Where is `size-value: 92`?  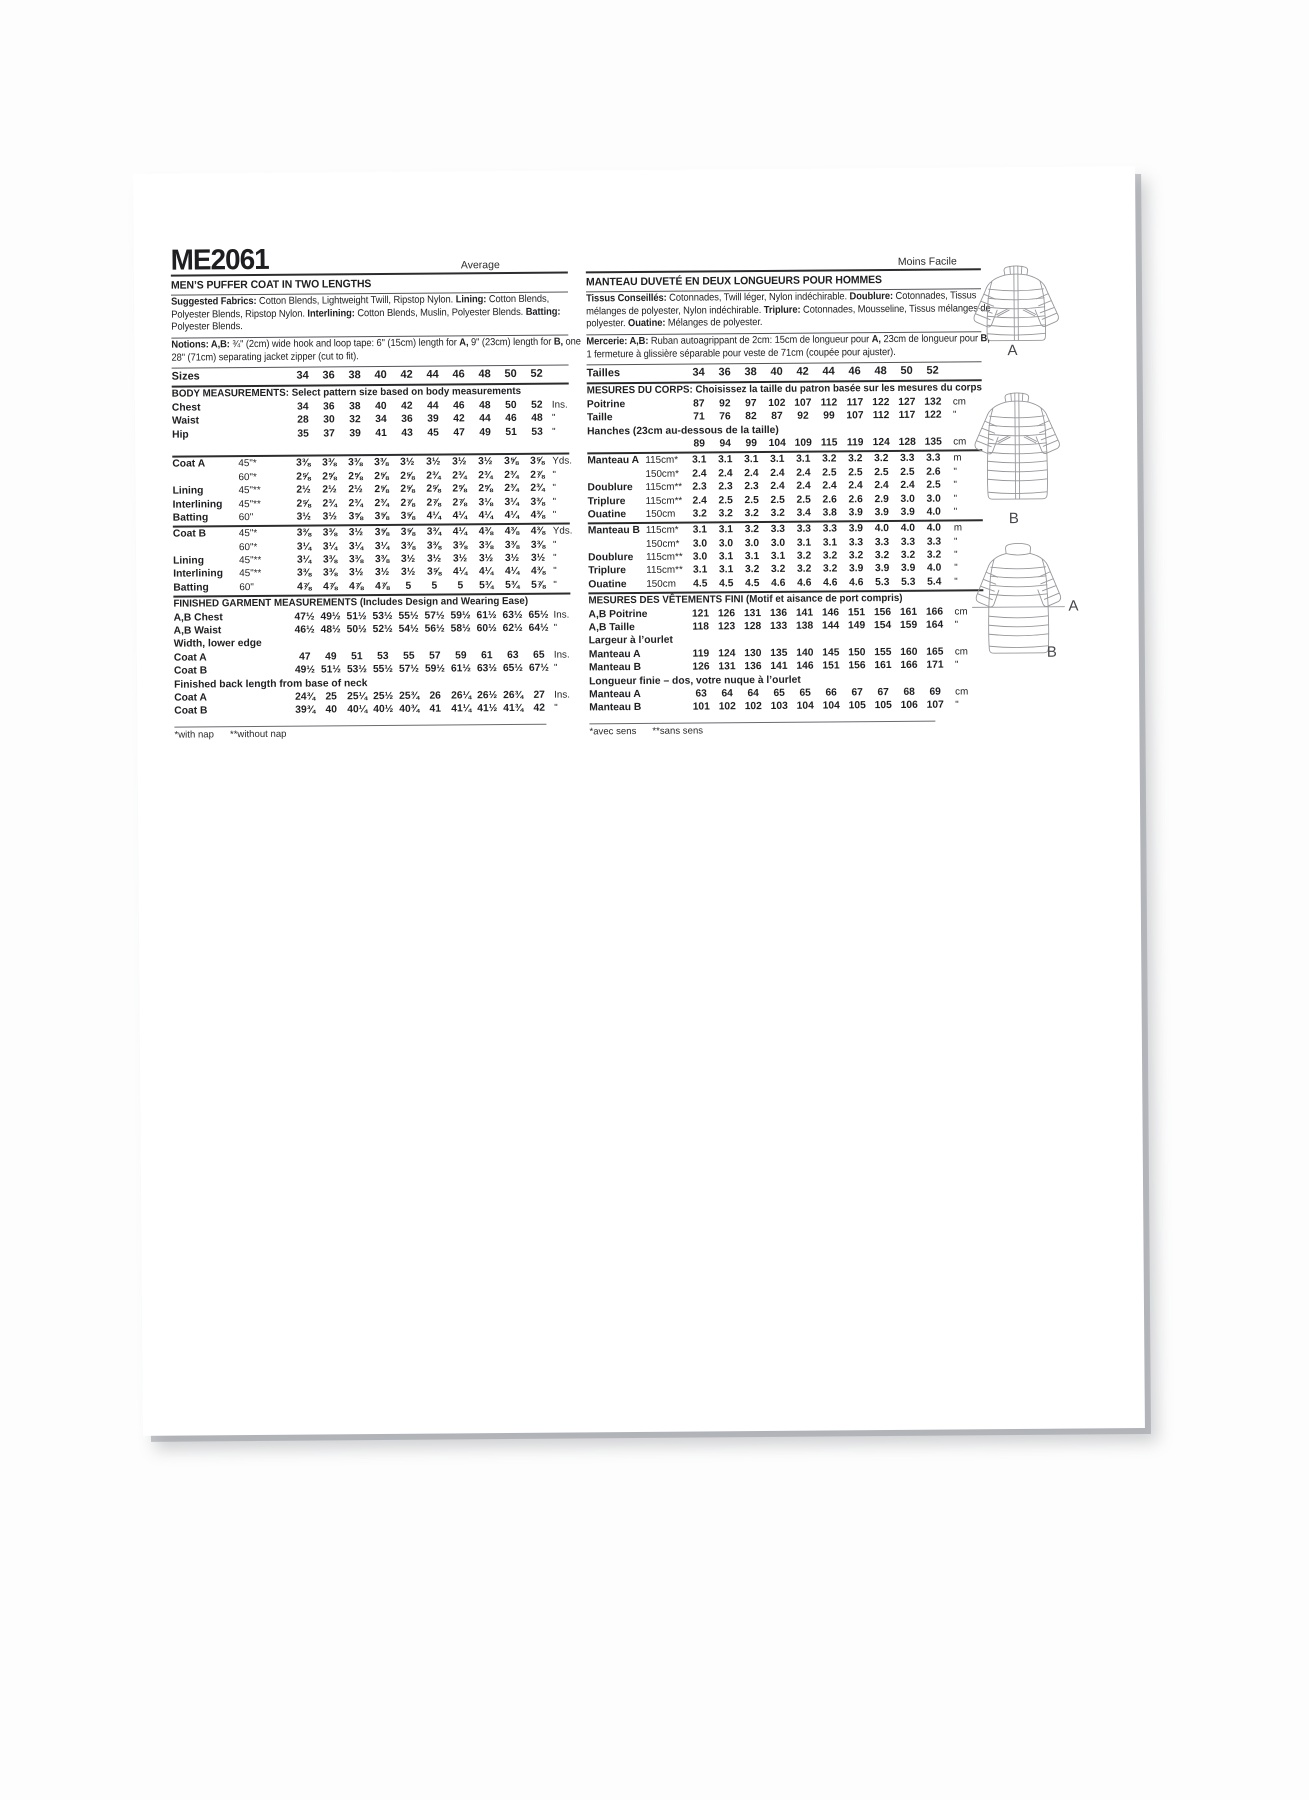
size-value: 92 is located at coordinates (725, 404).